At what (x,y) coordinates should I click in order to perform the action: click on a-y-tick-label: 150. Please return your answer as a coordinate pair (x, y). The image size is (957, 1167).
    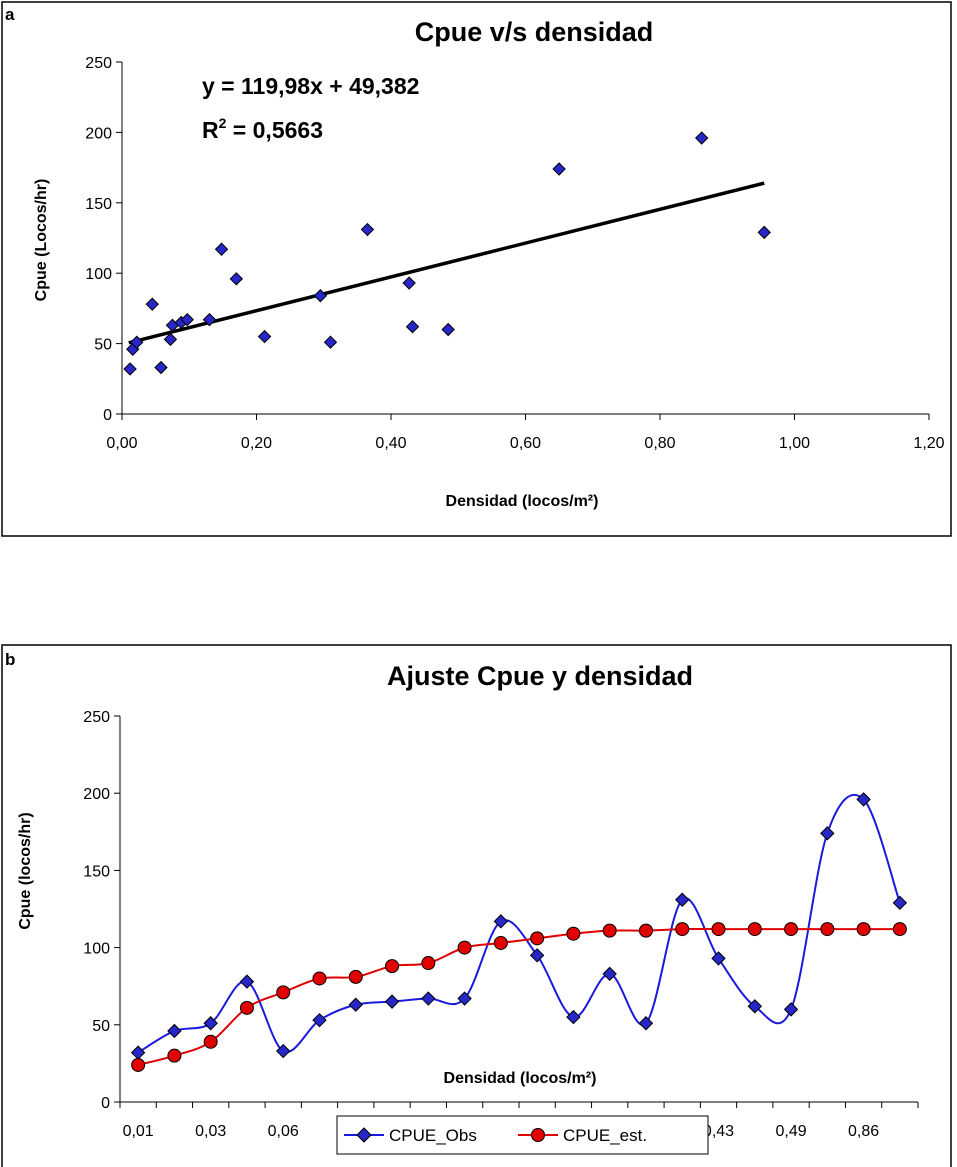
    Looking at the image, I should click on (98, 204).